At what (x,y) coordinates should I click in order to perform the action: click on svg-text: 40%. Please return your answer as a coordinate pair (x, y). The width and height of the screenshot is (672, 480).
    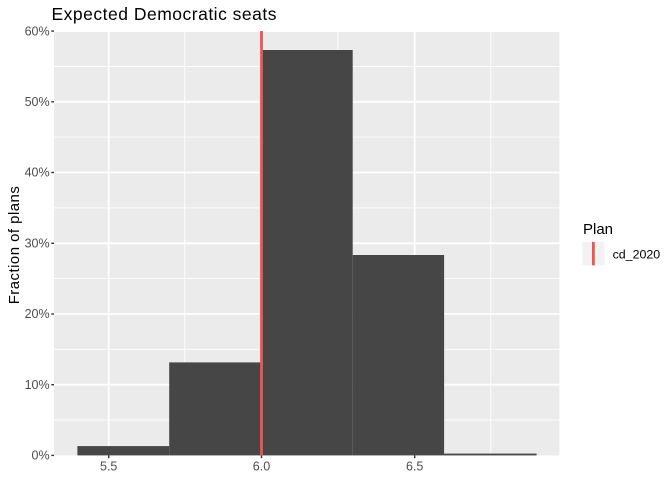
    Looking at the image, I should click on (37, 173).